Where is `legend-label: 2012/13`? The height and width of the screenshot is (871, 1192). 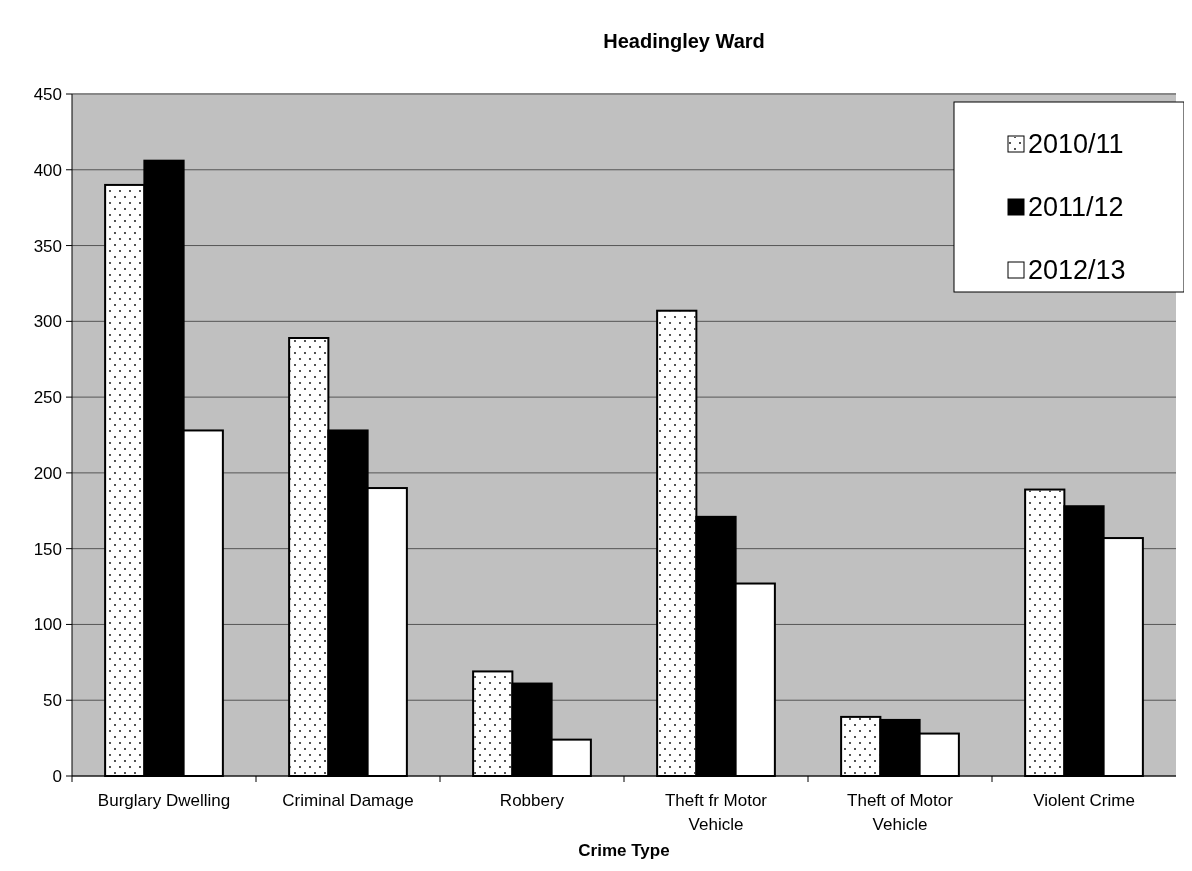
legend-label: 2012/13 is located at coordinates (1077, 270).